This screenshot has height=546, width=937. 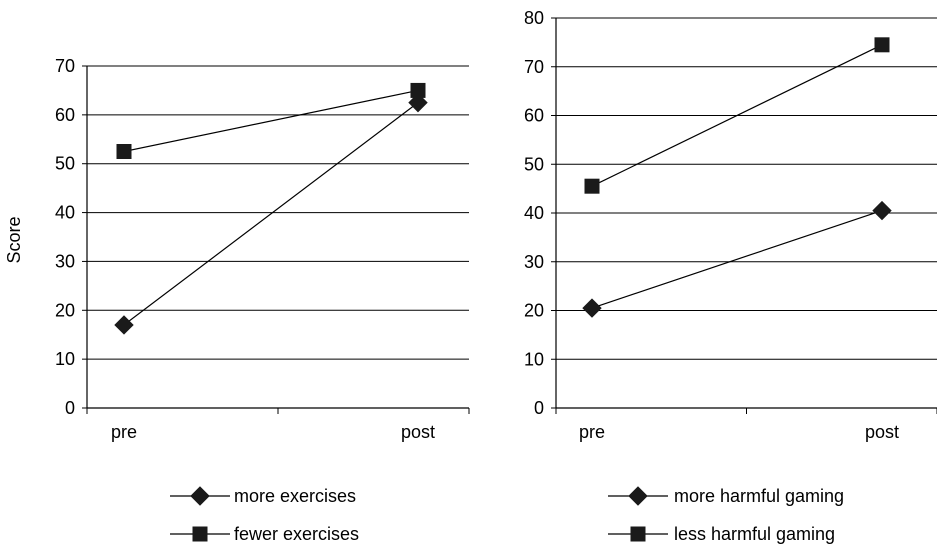 What do you see at coordinates (65, 310) in the screenshot?
I see `exercises-y-tick-label: 20` at bounding box center [65, 310].